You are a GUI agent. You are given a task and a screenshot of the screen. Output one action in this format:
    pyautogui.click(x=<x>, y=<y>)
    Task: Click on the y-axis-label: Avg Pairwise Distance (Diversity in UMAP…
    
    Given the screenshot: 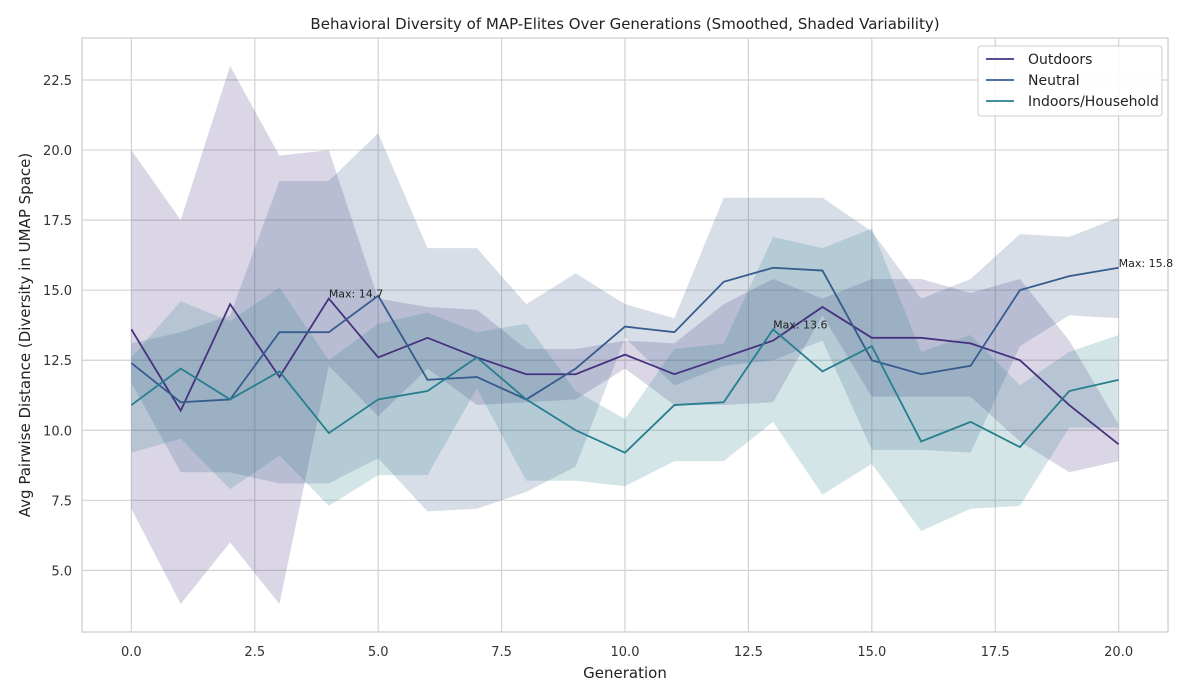 What is the action you would take?
    pyautogui.click(x=25, y=335)
    